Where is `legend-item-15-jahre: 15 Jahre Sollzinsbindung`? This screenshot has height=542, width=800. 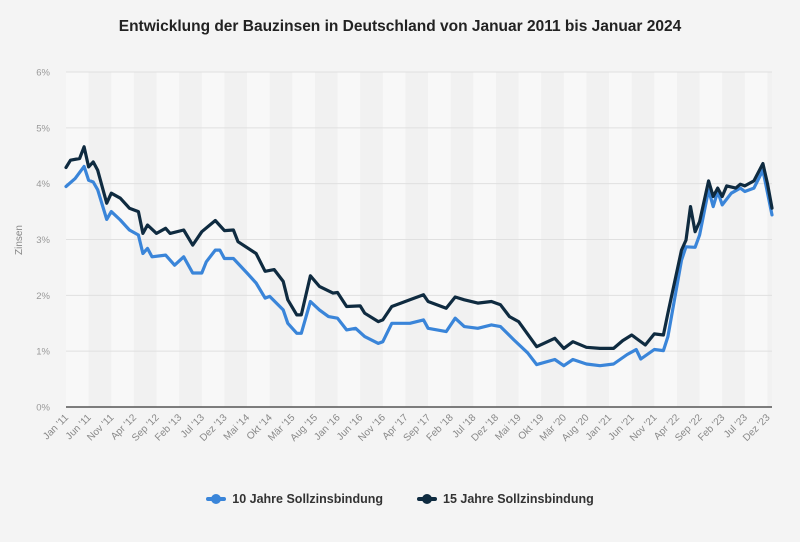 legend-item-15-jahre: 15 Jahre Sollzinsbindung is located at coordinates (505, 499).